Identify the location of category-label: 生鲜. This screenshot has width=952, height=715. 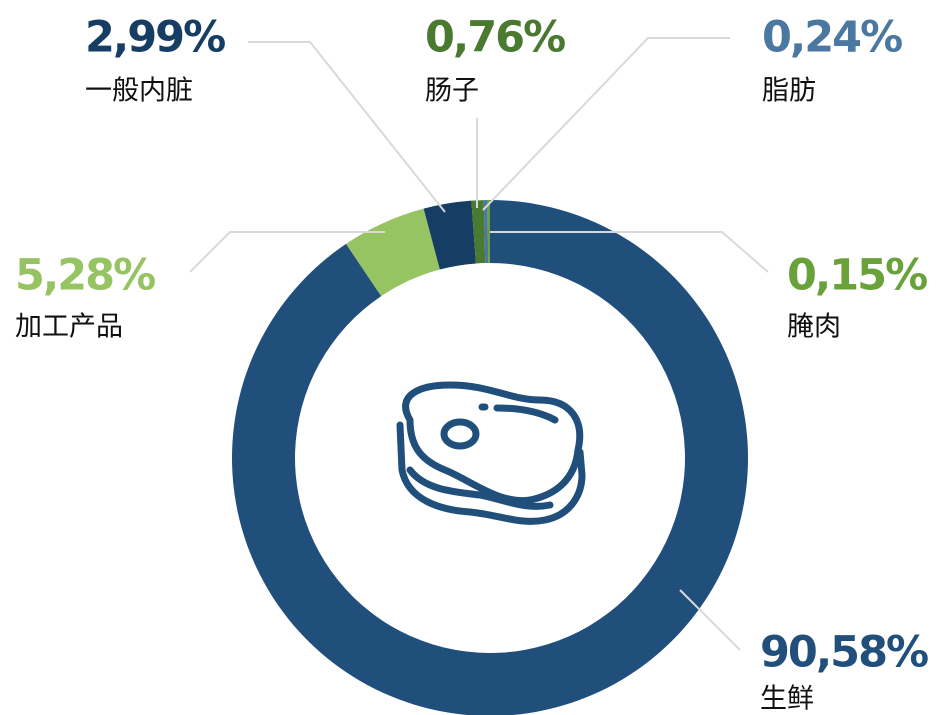
(787, 699).